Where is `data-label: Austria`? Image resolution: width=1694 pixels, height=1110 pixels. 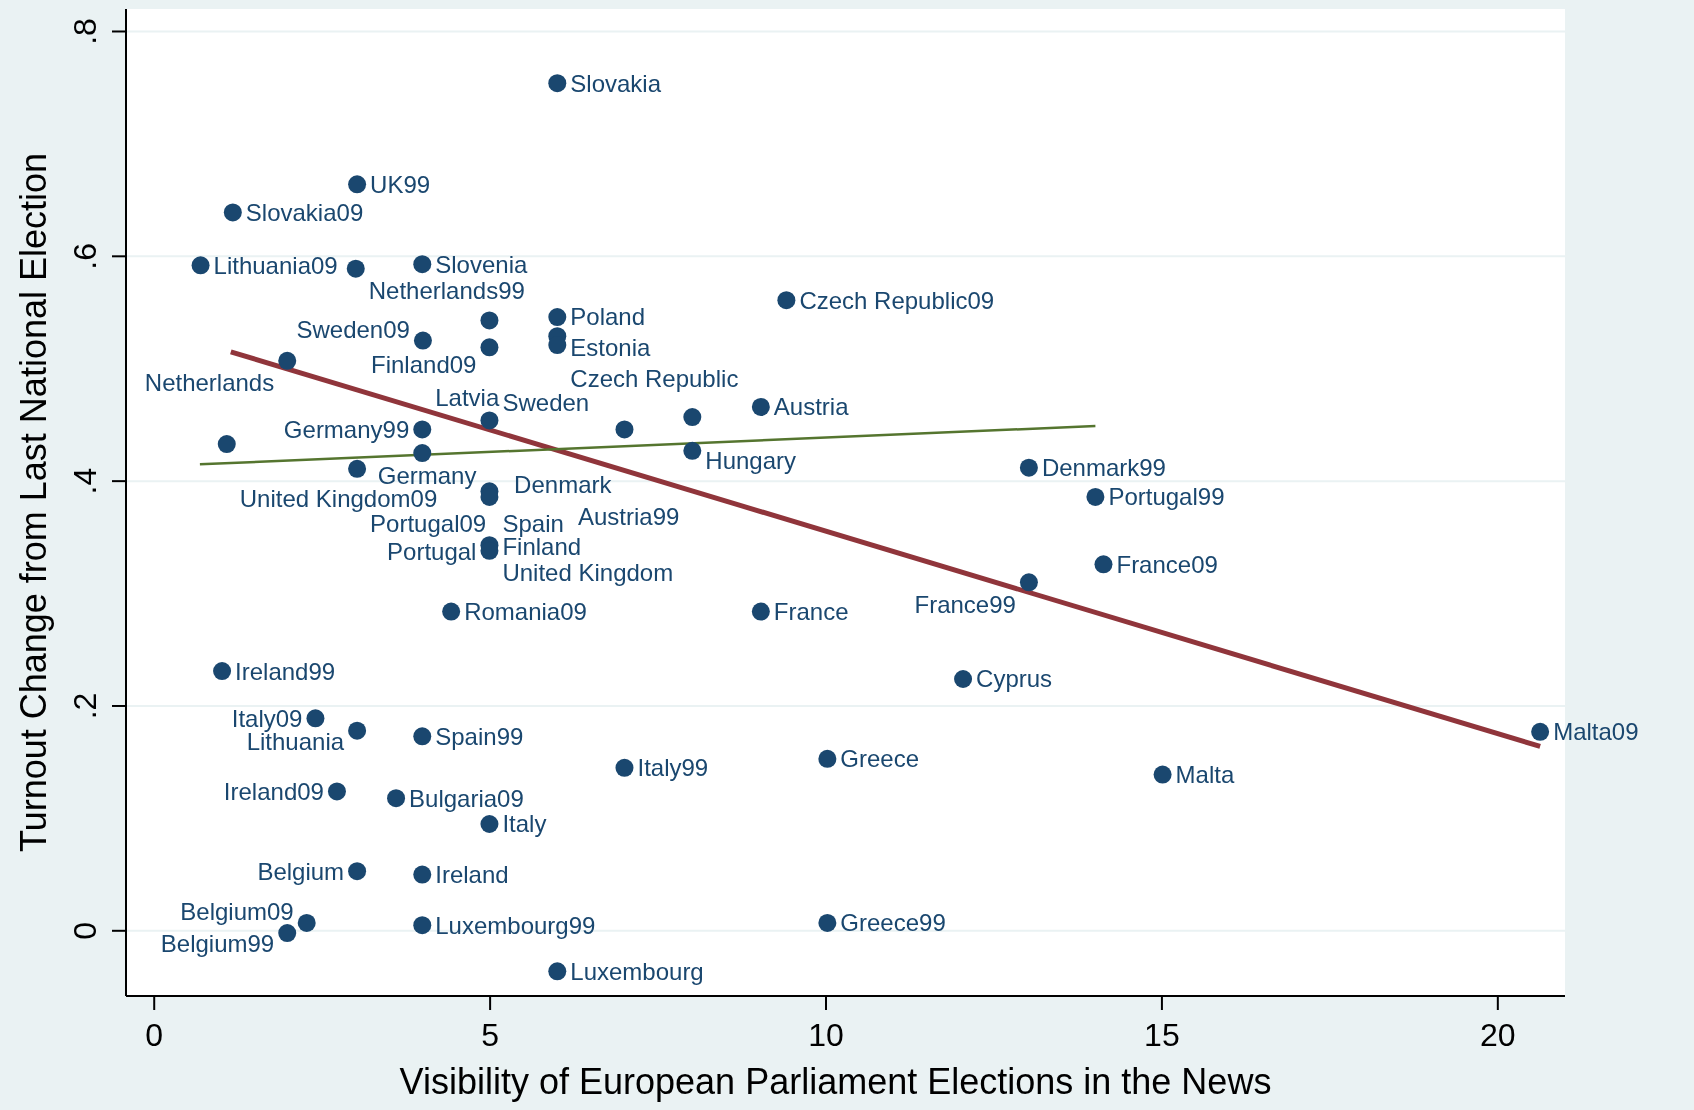
data-label: Austria is located at coordinates (811, 407).